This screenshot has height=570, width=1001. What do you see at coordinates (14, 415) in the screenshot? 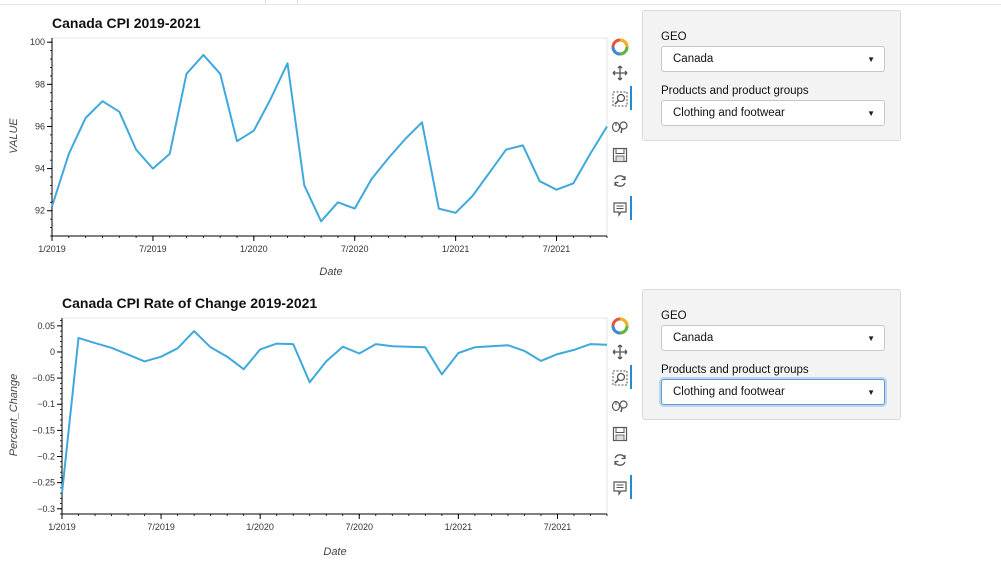
I see `y-axis-label: Percent_Change` at bounding box center [14, 415].